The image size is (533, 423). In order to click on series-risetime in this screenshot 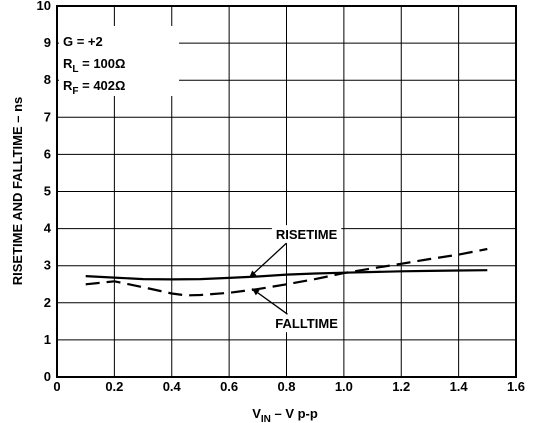, I will do `click(286, 275)`.